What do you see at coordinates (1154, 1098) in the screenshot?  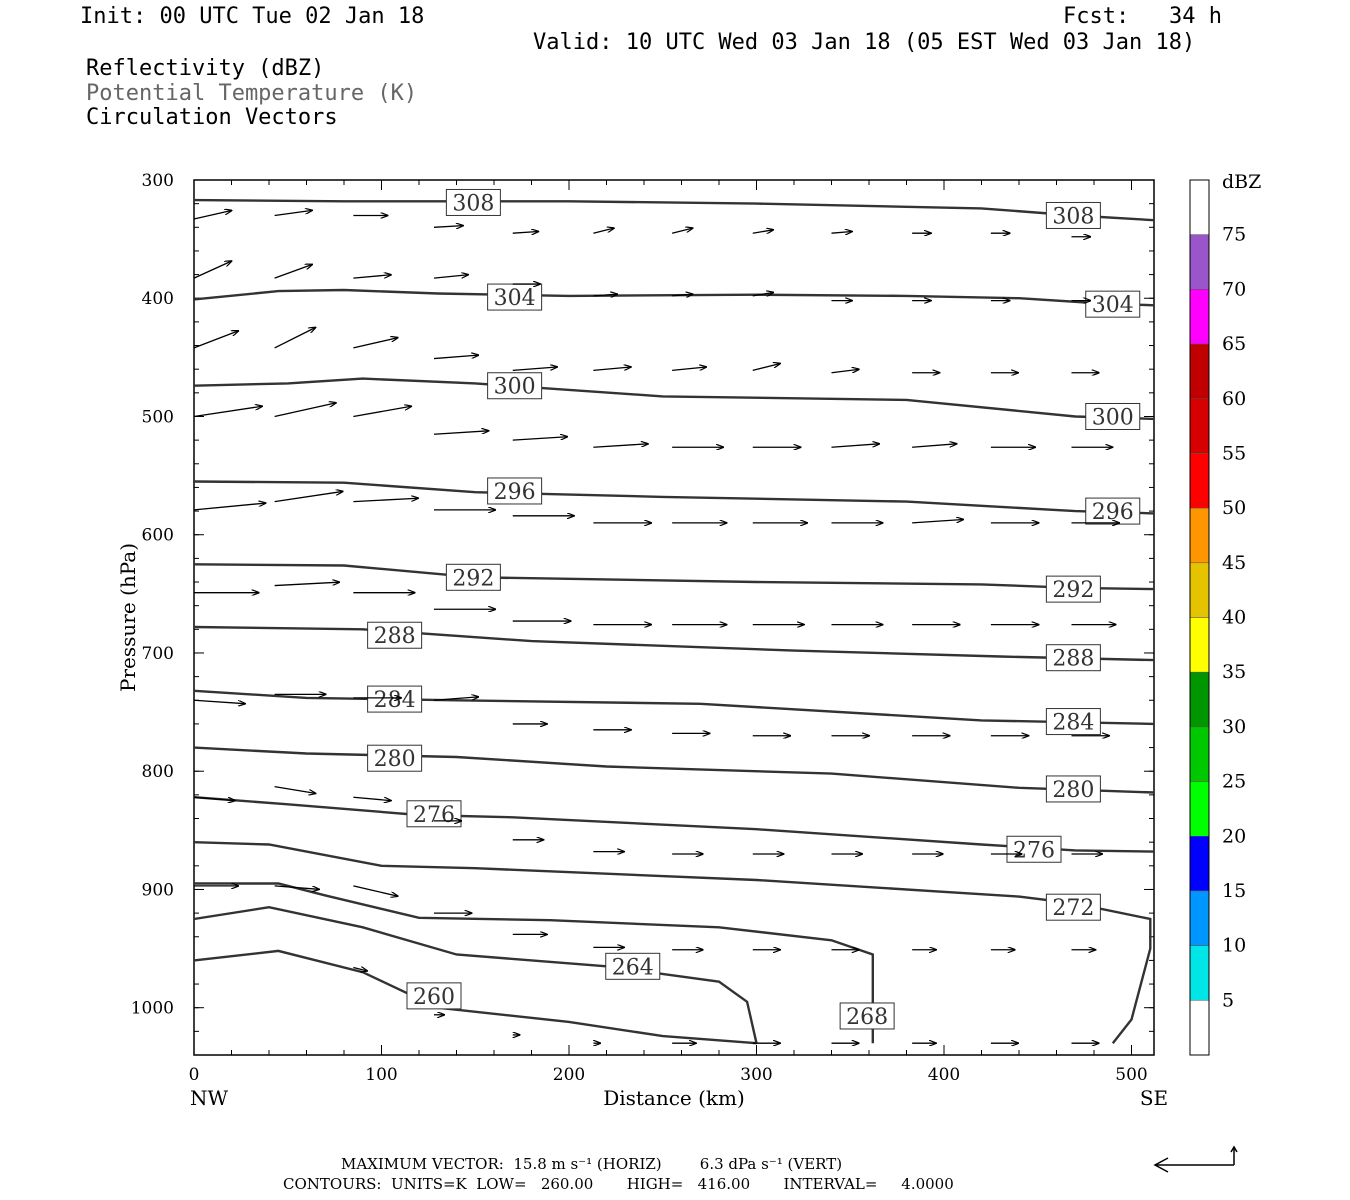 I see `x-end-label-se: SE` at bounding box center [1154, 1098].